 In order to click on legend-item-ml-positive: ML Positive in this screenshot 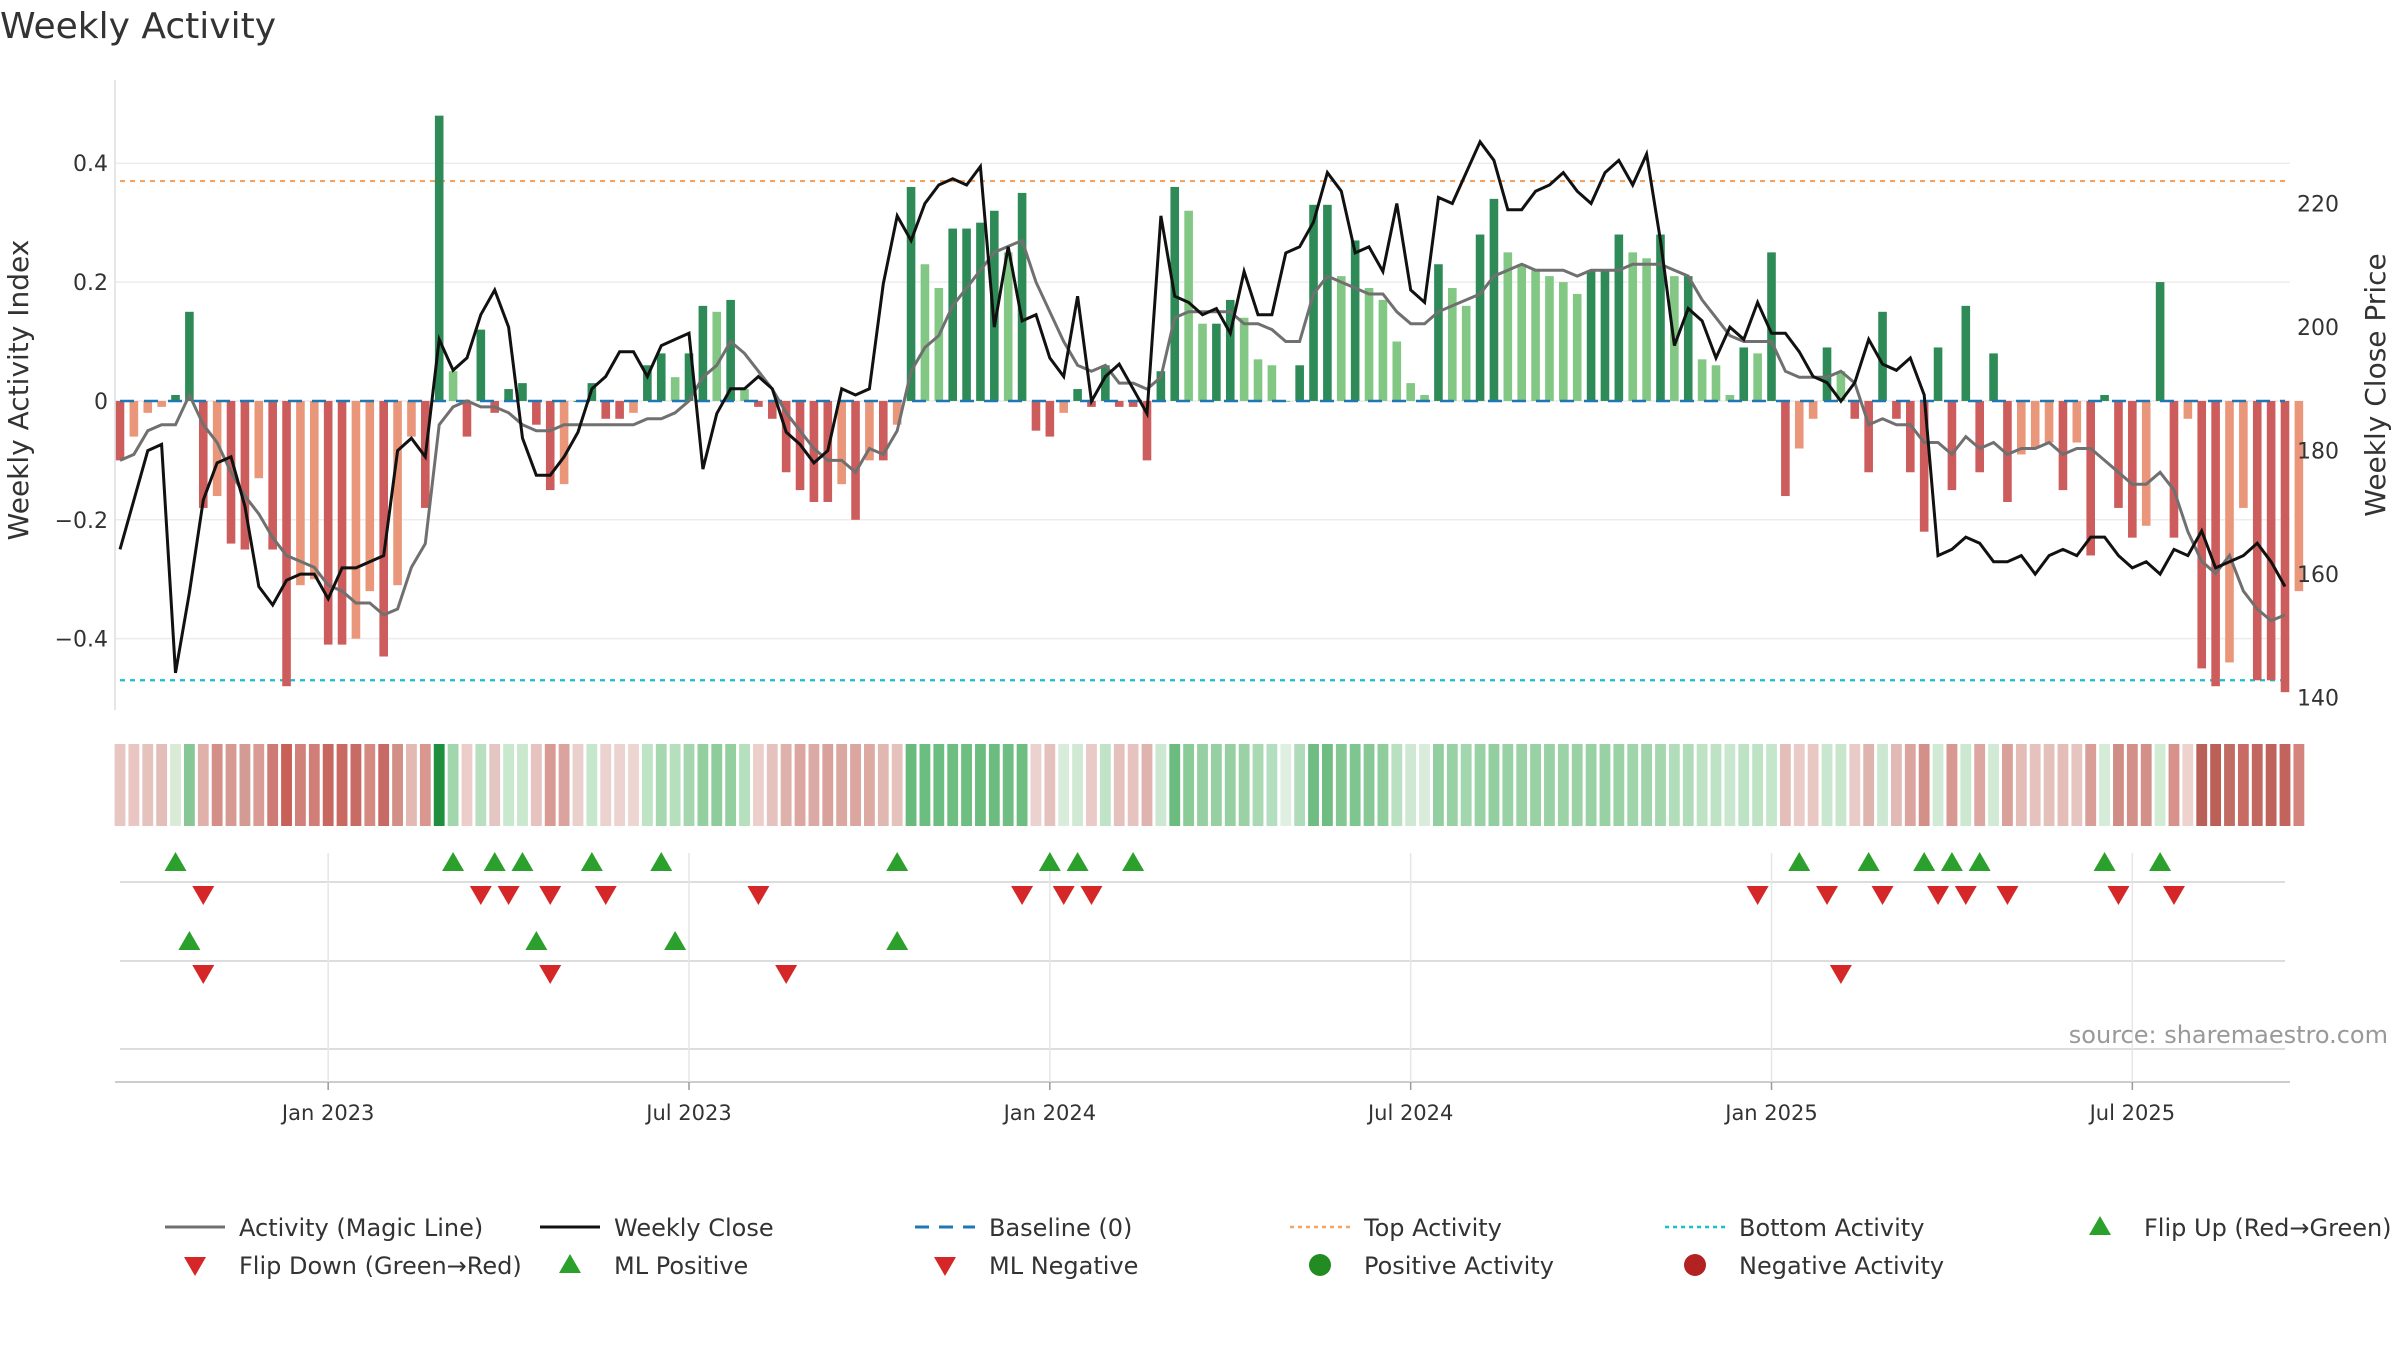, I will do `click(653, 1266)`.